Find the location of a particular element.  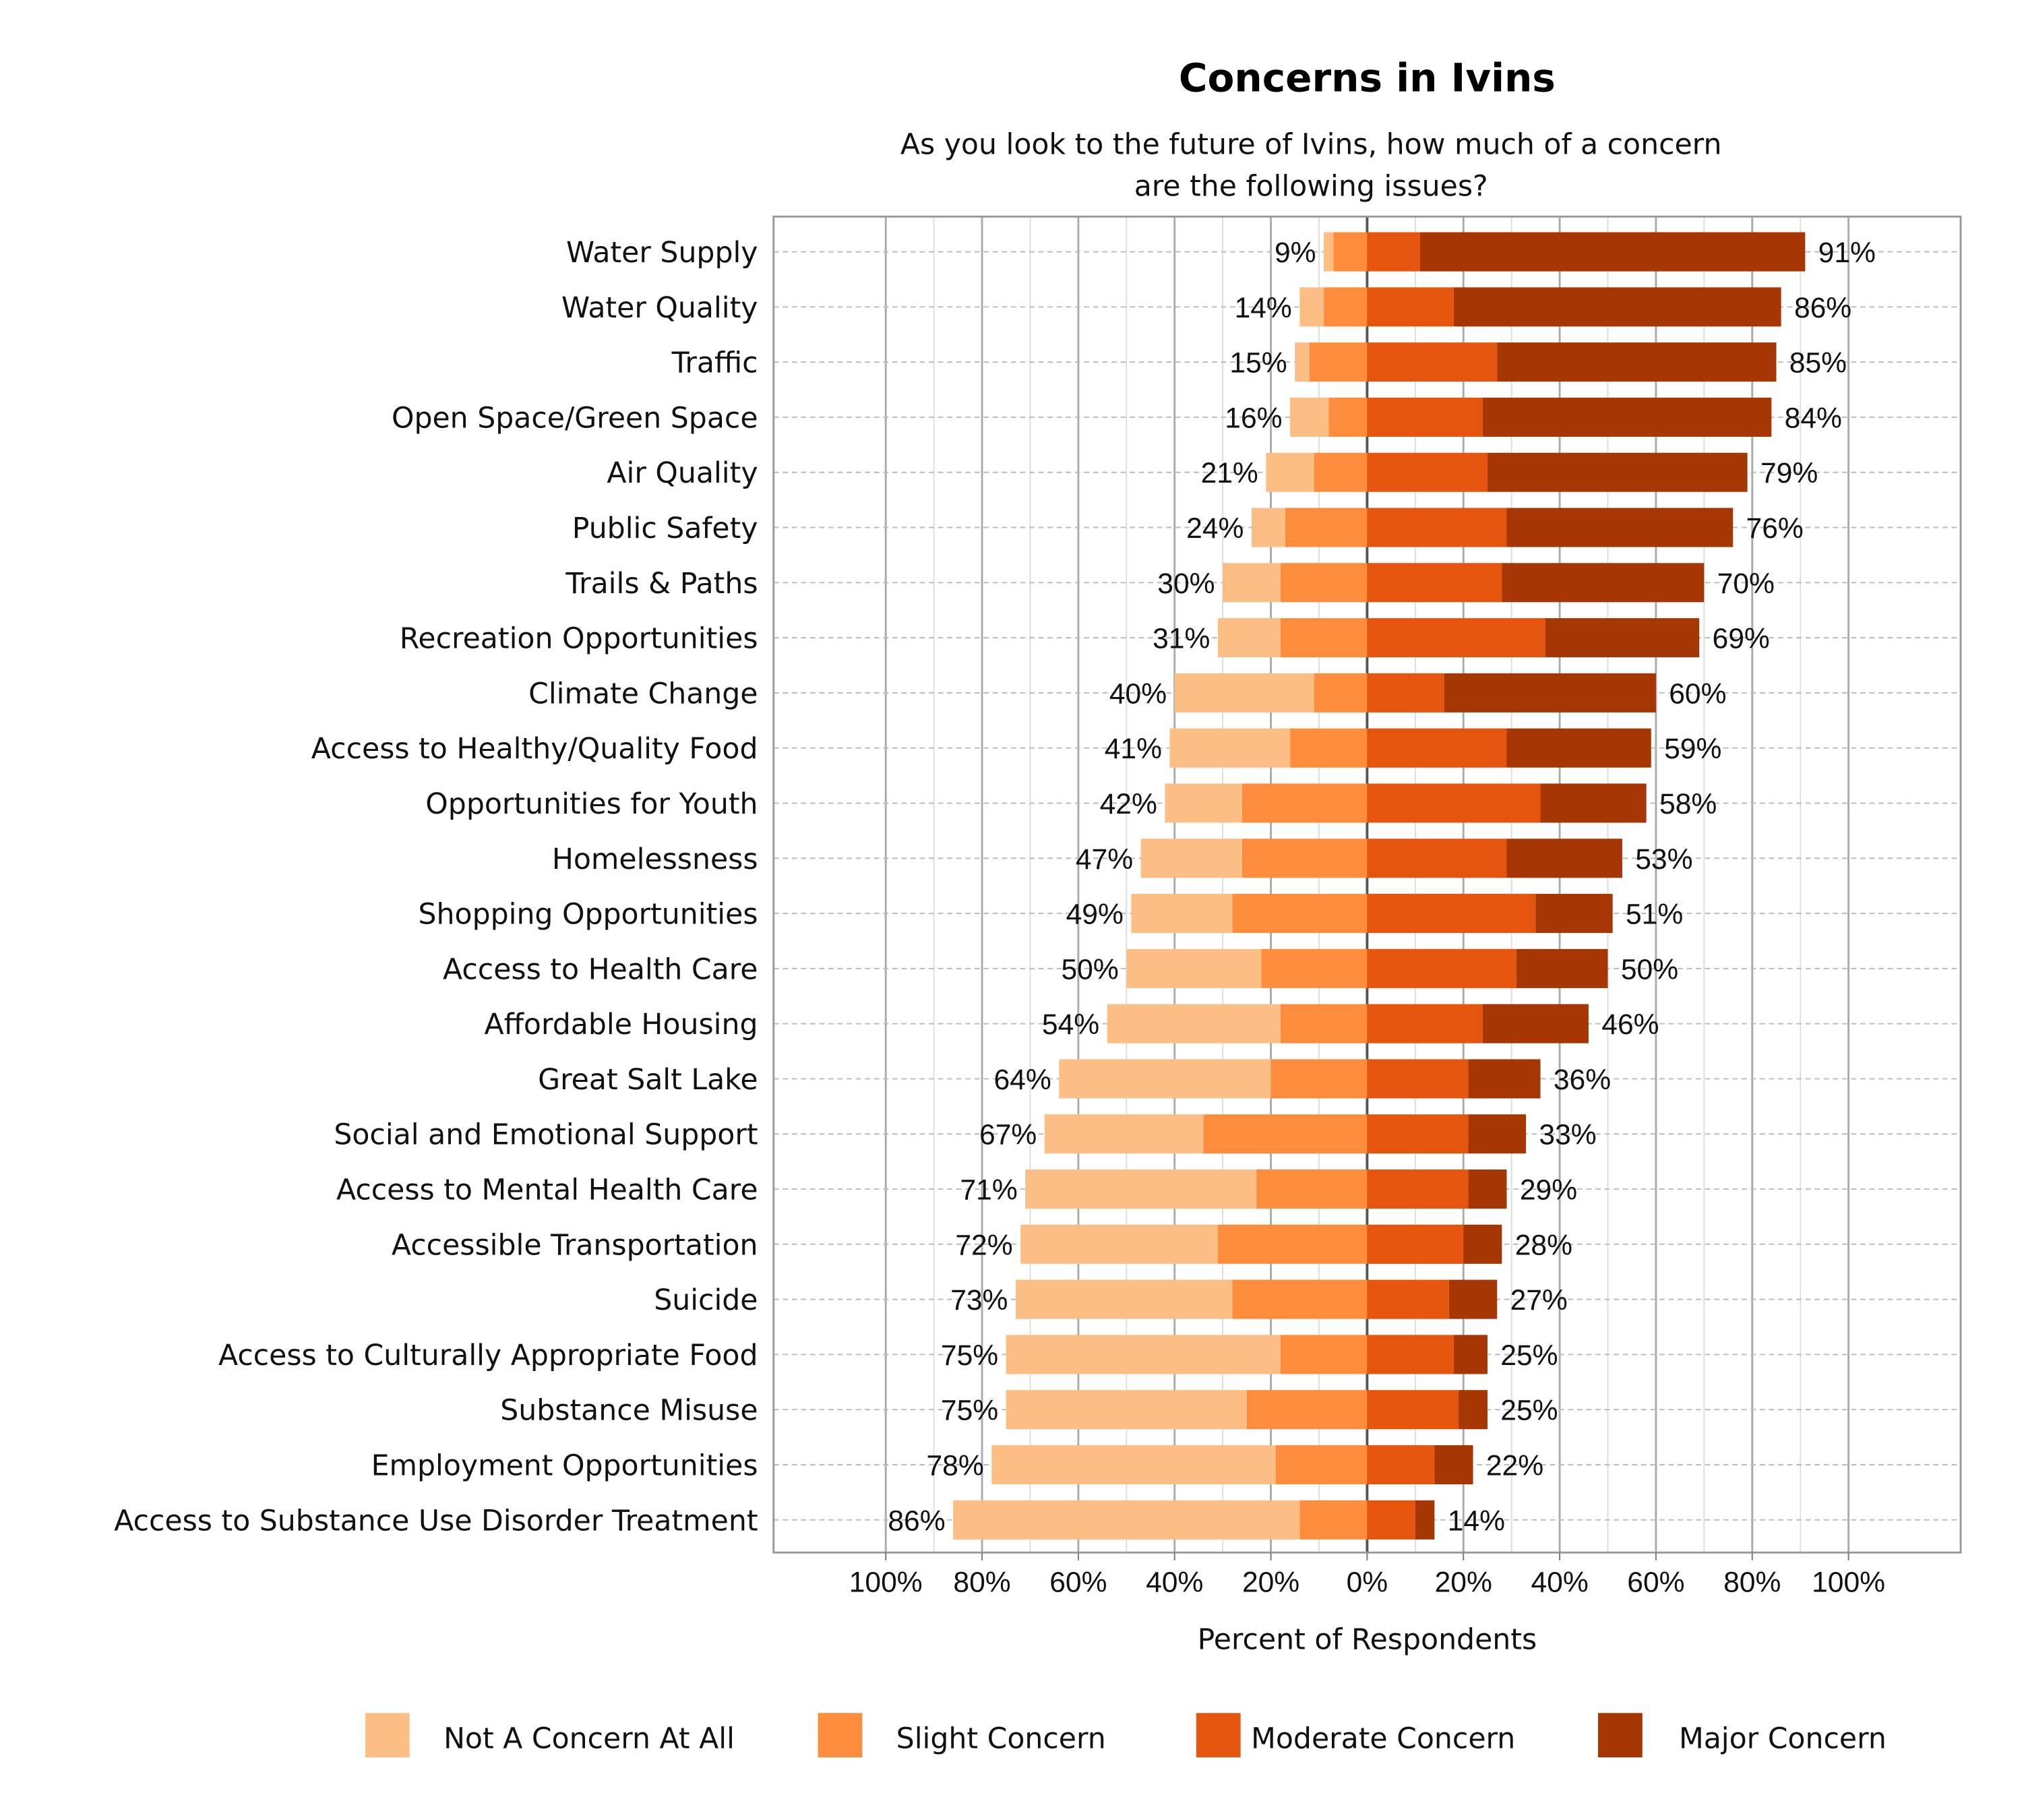

right-total-label: 36% is located at coordinates (1583, 1080).